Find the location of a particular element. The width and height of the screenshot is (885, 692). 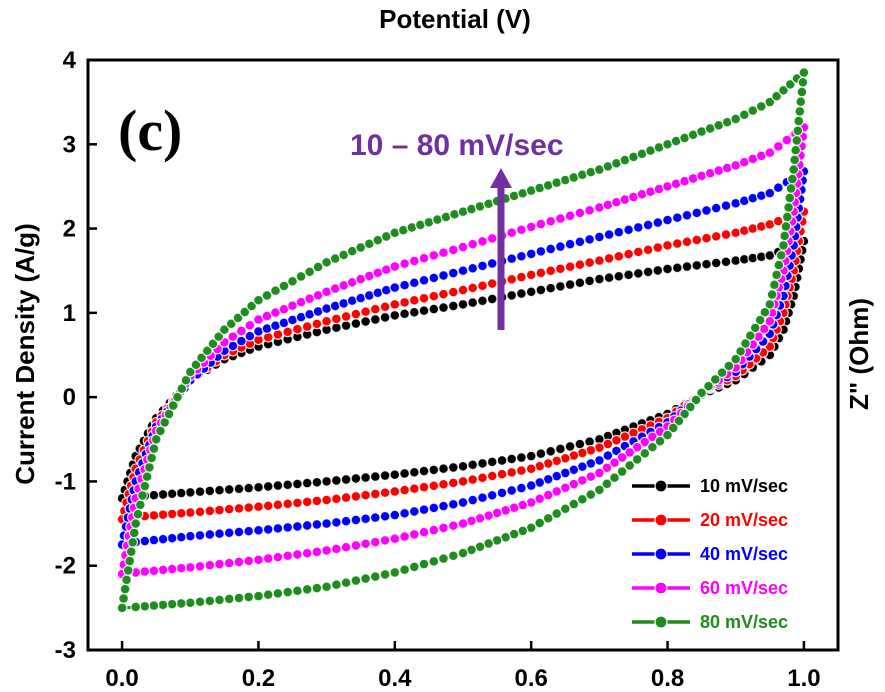

y-tick-label: -2 is located at coordinates (65, 566).